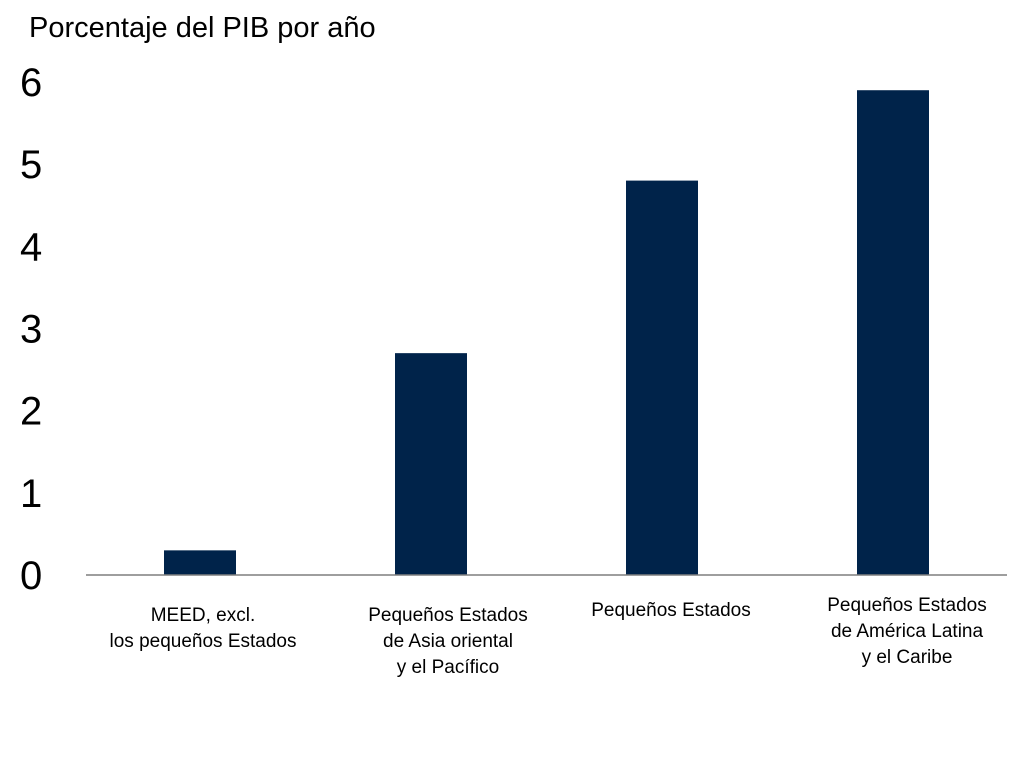 The height and width of the screenshot is (768, 1024). What do you see at coordinates (31, 576) in the screenshot?
I see `y-tick-label-0: 0` at bounding box center [31, 576].